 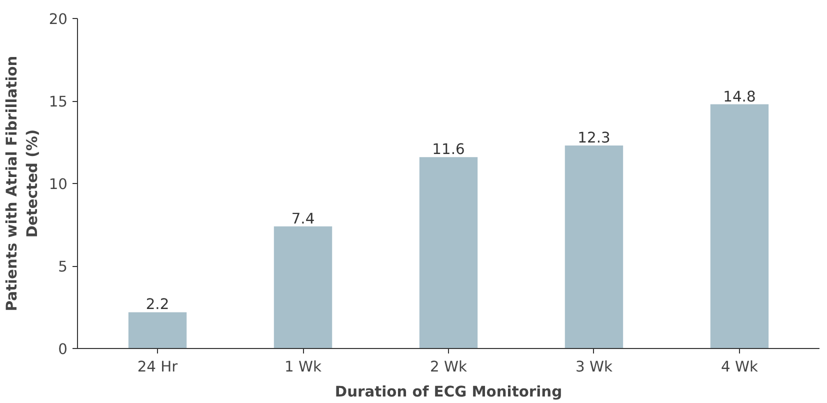 I want to click on data-label: 7.4, so click(x=303, y=219).